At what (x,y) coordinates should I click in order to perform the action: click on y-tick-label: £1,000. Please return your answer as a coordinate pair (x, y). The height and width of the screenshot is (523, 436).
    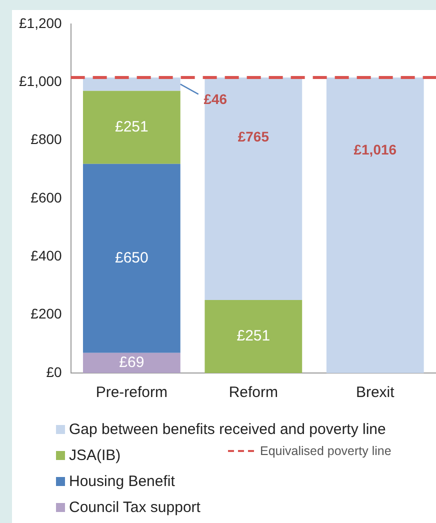
    Looking at the image, I should click on (40, 81).